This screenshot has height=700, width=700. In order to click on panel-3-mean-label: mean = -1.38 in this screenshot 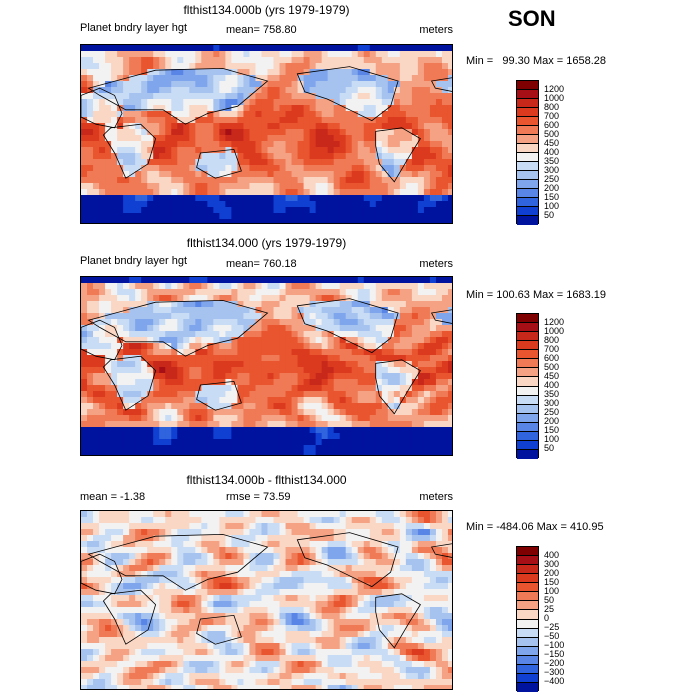, I will do `click(113, 497)`.